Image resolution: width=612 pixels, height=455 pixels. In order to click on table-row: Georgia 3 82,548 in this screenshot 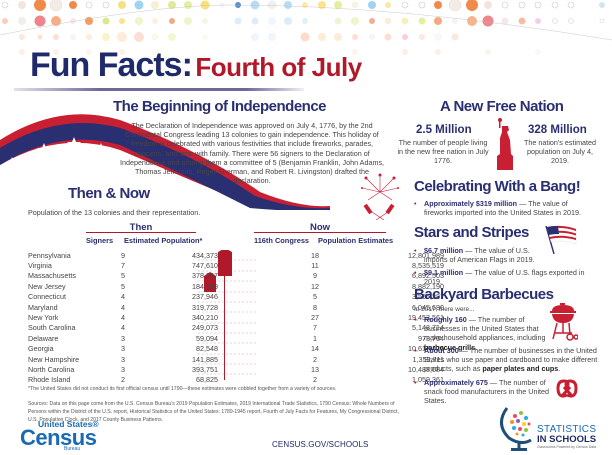, I will do `click(123, 349)`.